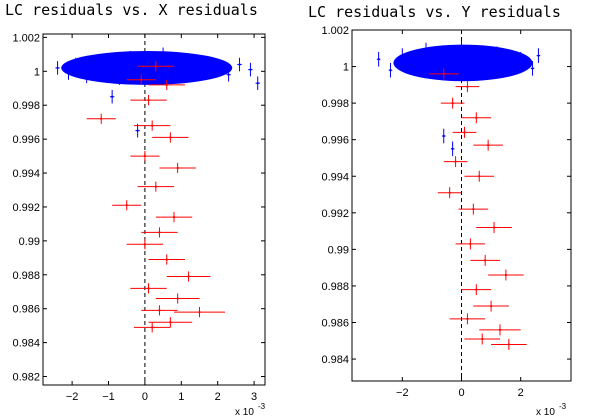 Image resolution: width=600 pixels, height=420 pixels. Describe the element at coordinates (402, 393) in the screenshot. I see `right-plot-xtick-label: −2` at that location.